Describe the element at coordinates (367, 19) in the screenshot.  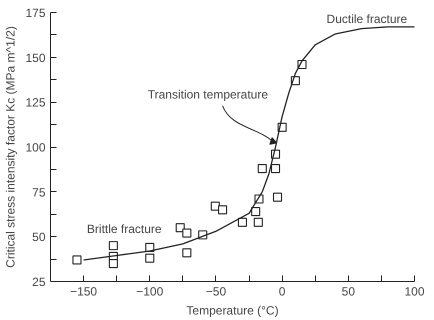
I see `annotation: Ductile fracture` at that location.